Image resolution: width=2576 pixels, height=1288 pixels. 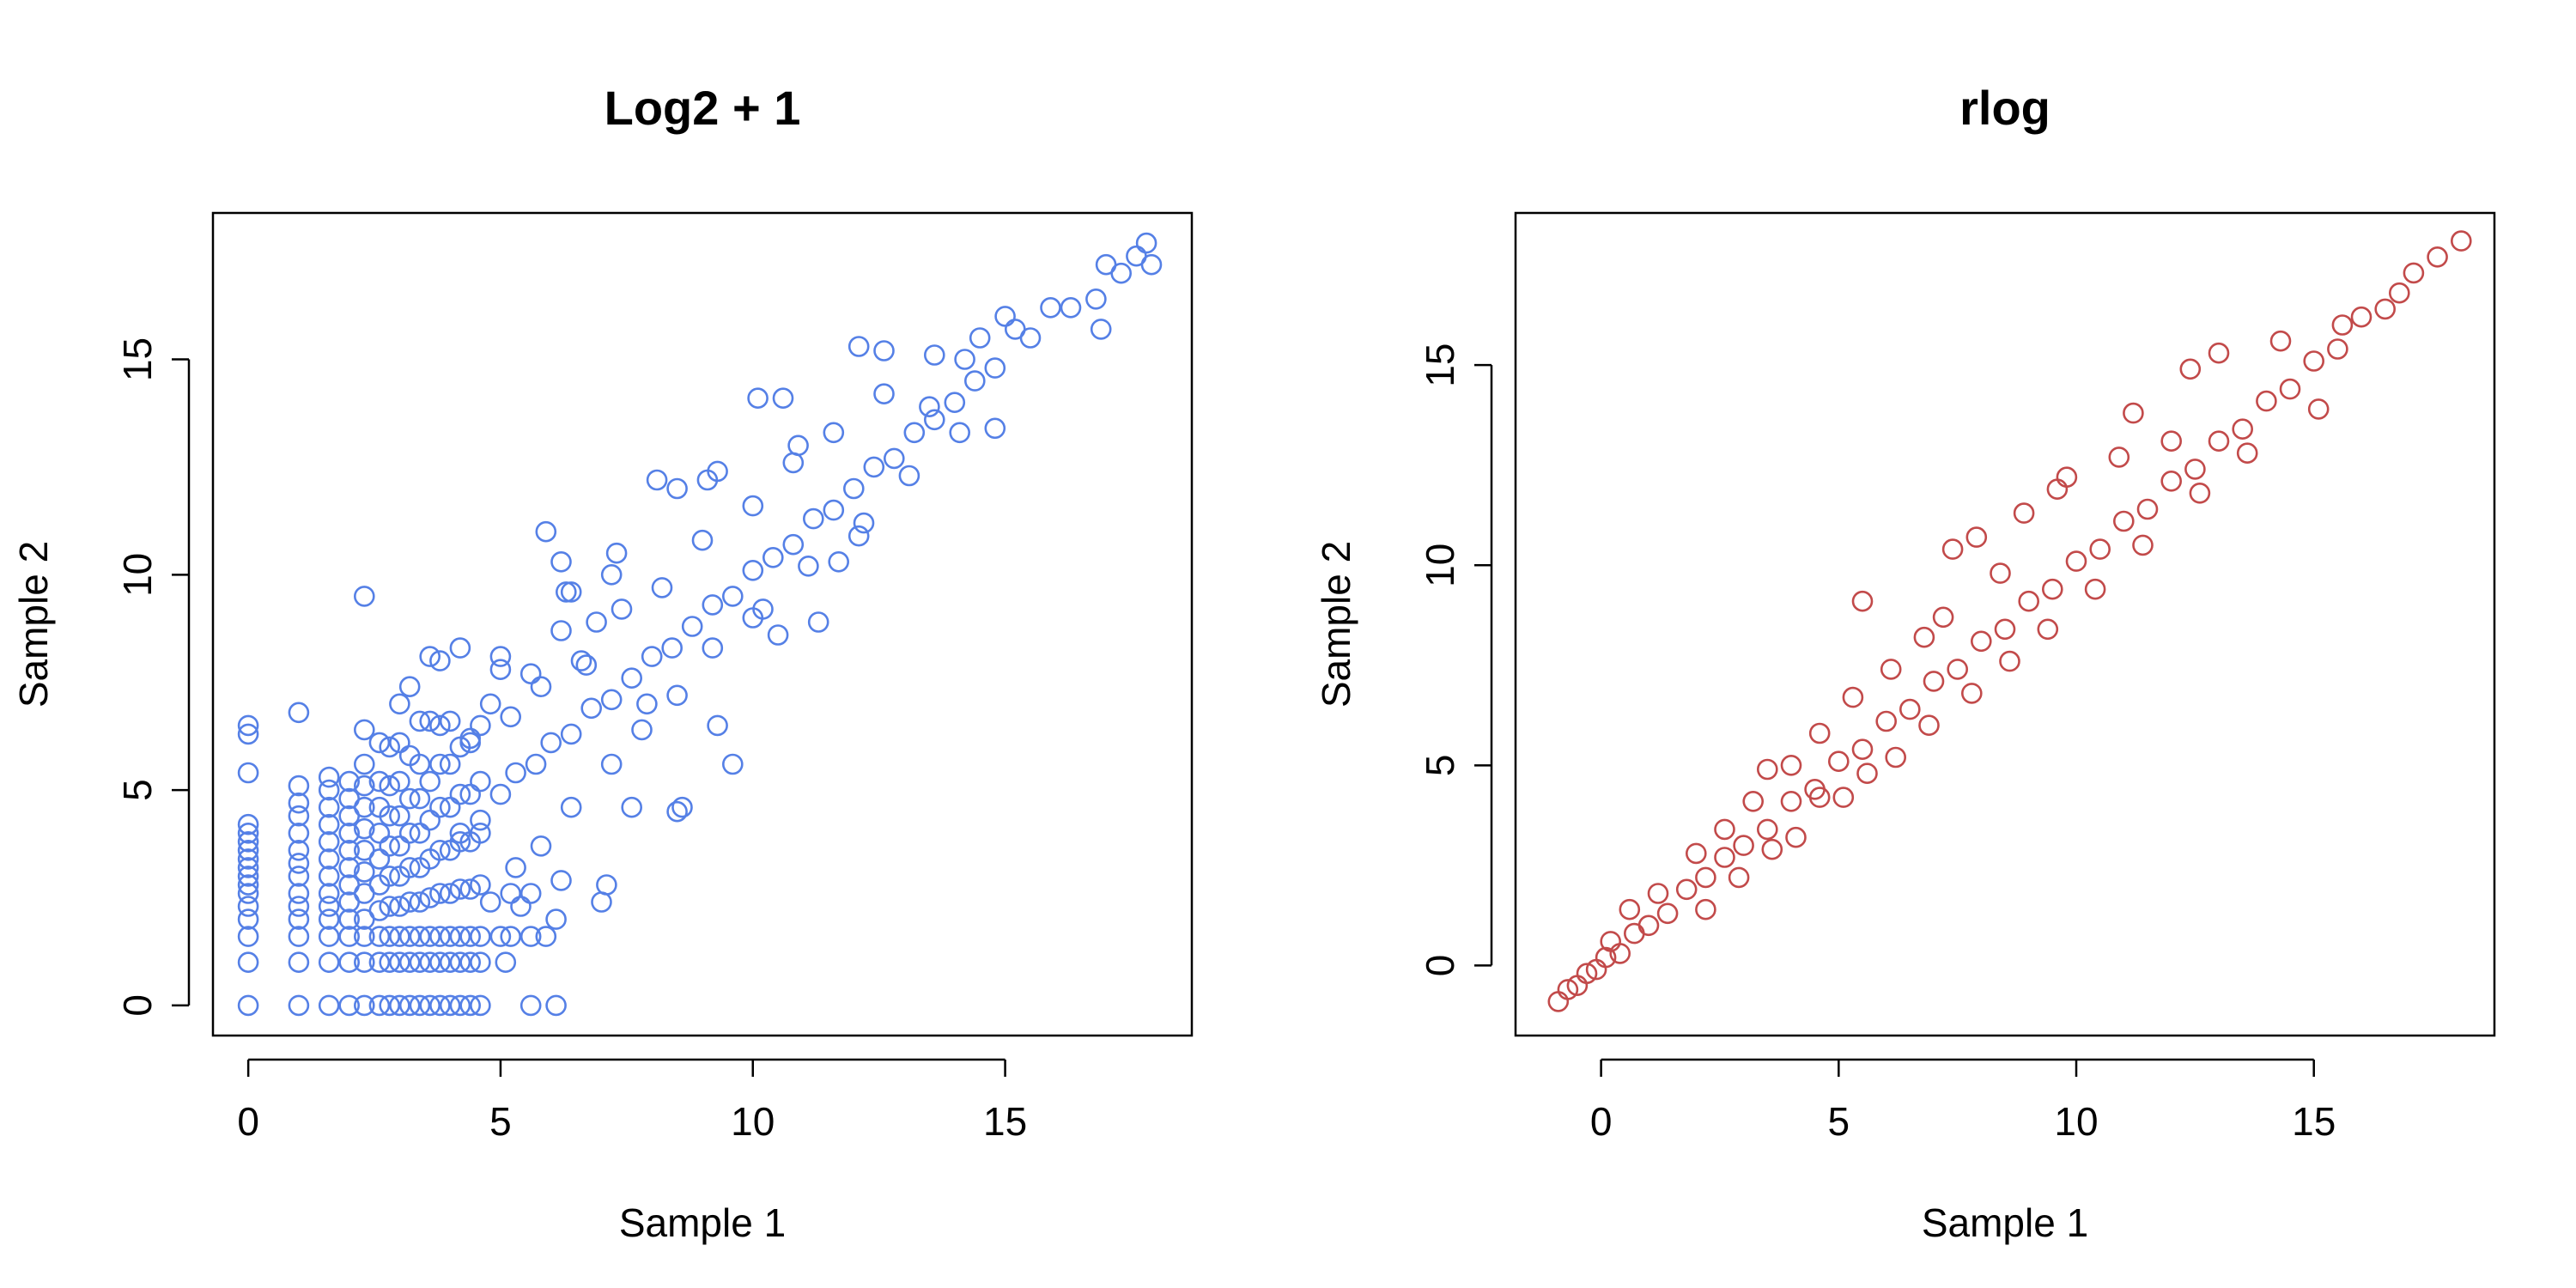 What do you see at coordinates (33, 625) in the screenshot?
I see `y-axis-label: Sample 2` at bounding box center [33, 625].